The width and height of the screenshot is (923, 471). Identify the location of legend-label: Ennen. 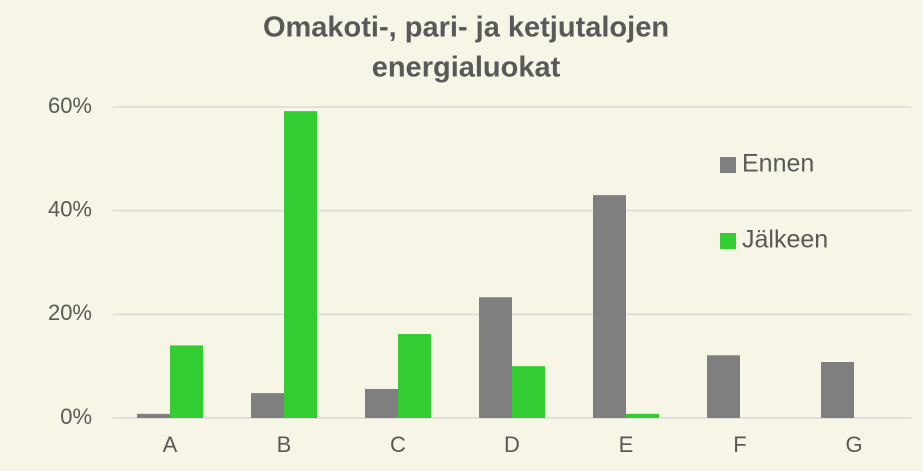
(778, 164).